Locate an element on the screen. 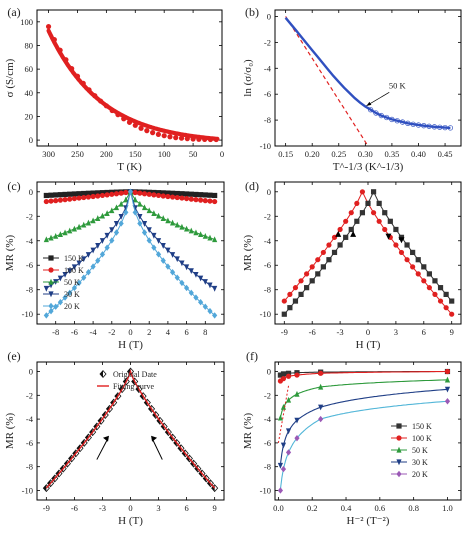 This screenshot has height=540, width=474. panel-label: (e) is located at coordinates (13, 356).